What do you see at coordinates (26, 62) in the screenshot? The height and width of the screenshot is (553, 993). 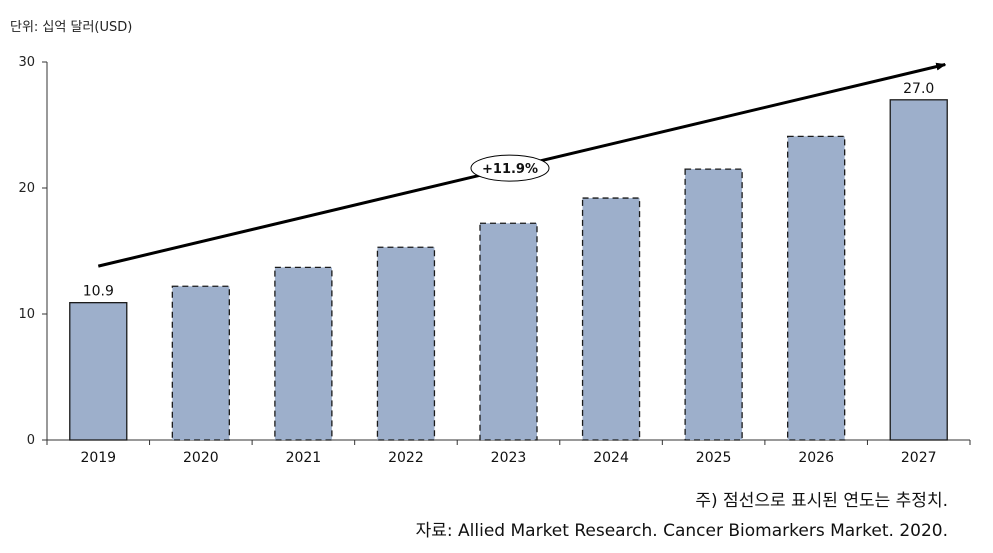 I see `y-tick-label: 30` at bounding box center [26, 62].